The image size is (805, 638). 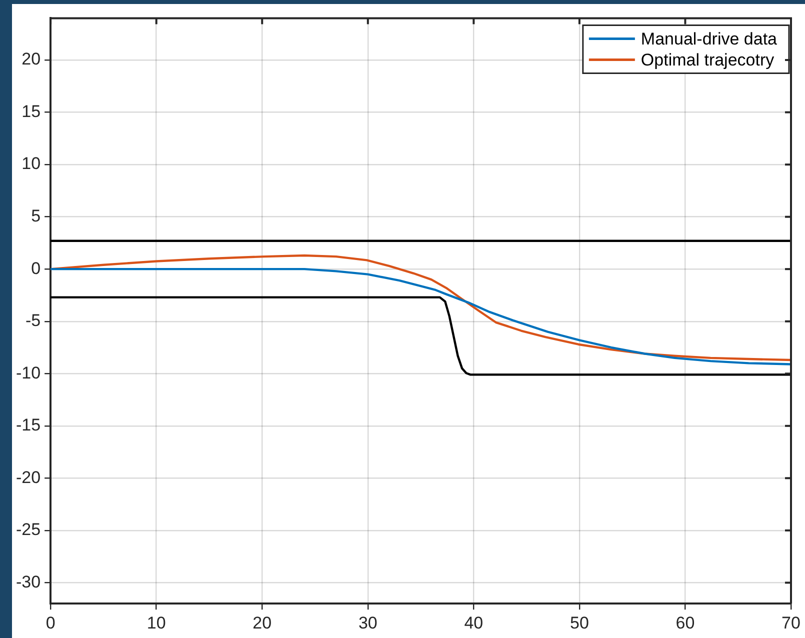 I want to click on y-tick-label: -15, so click(x=28, y=425).